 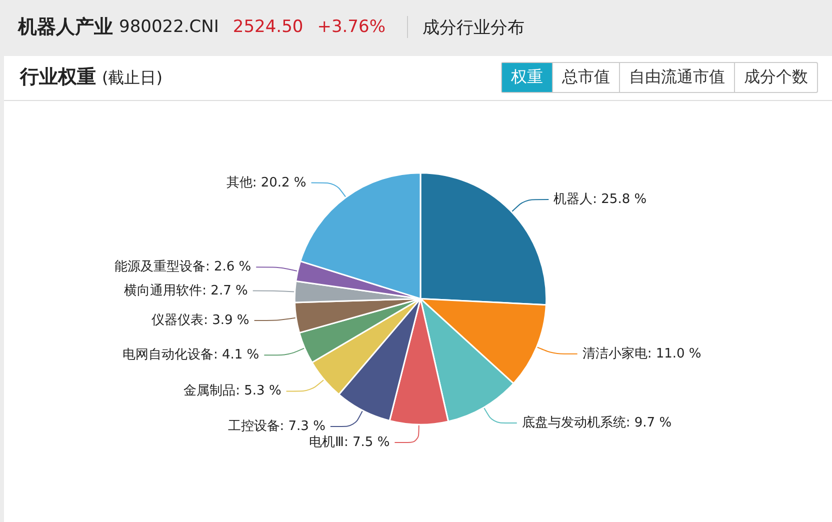 I want to click on chart-subtitle: 行业权重, so click(x=58, y=77).